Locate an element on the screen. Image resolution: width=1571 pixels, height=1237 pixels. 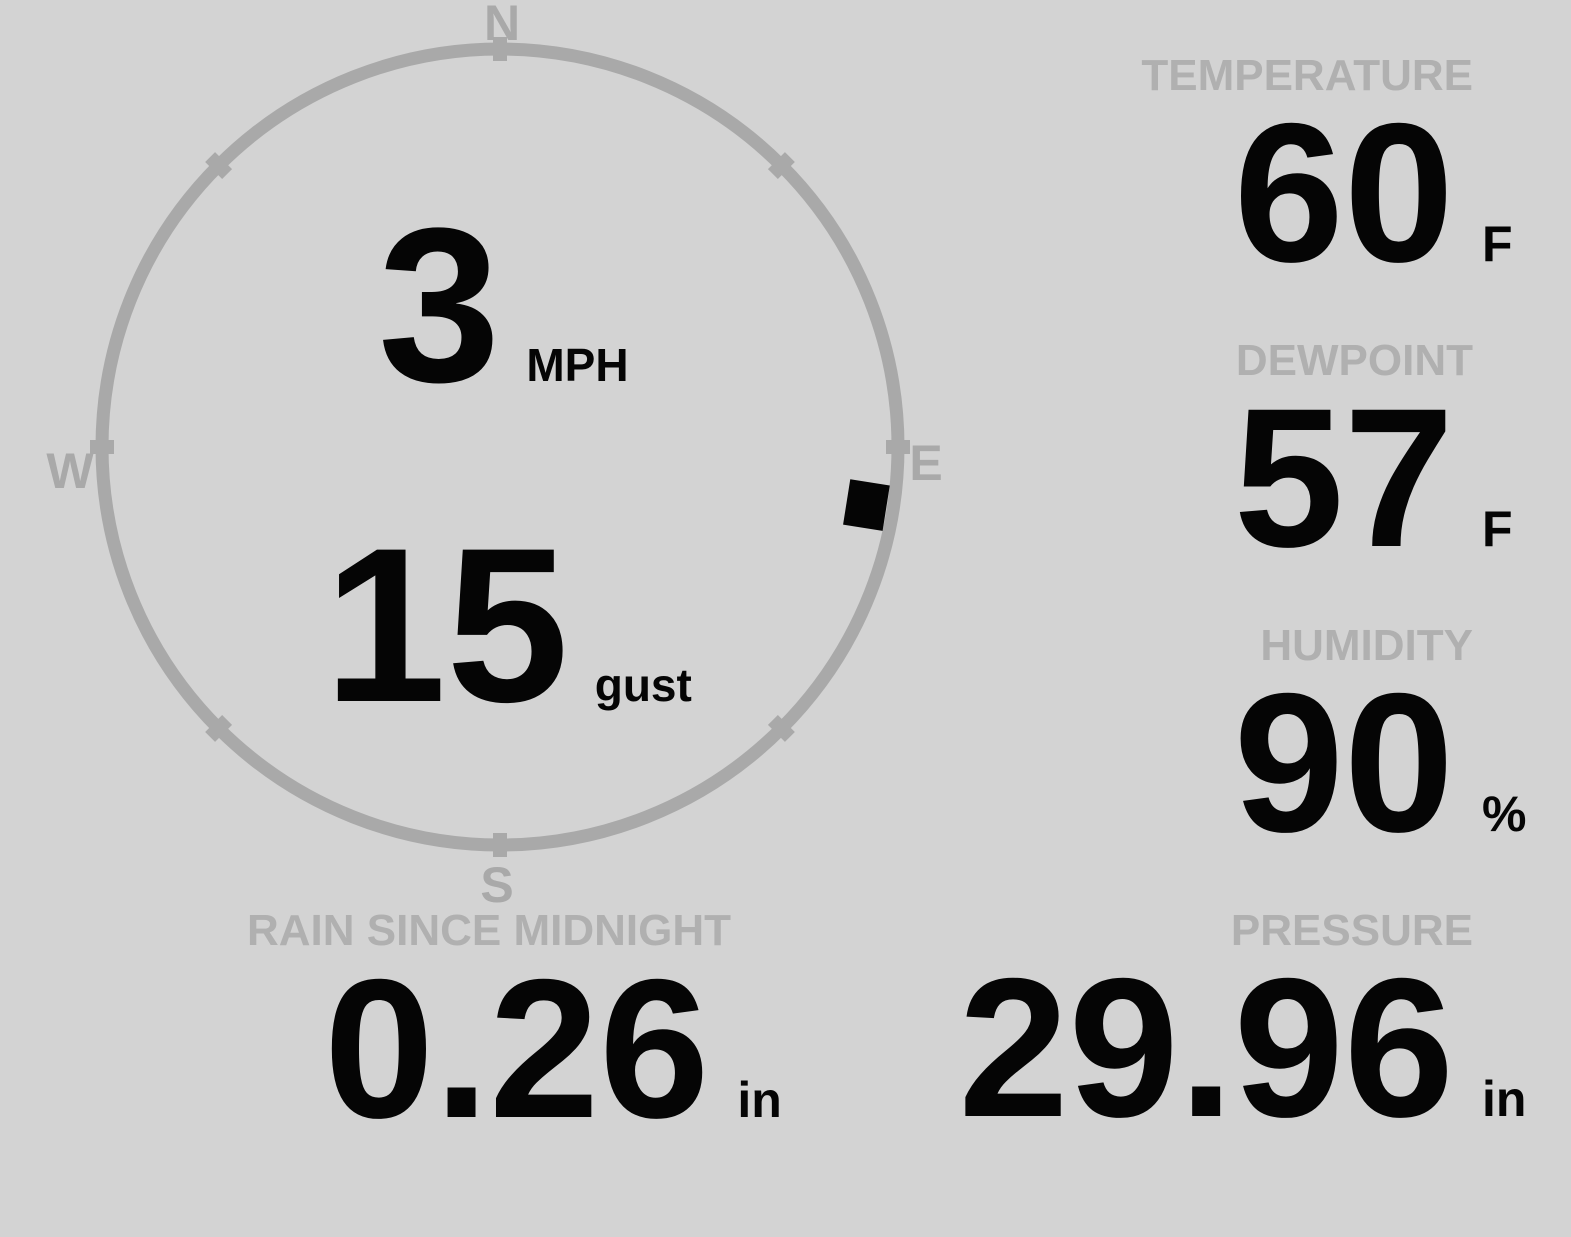
pressure-metric: PRESSURE 29.96 in is located at coordinates (1244, 1028).